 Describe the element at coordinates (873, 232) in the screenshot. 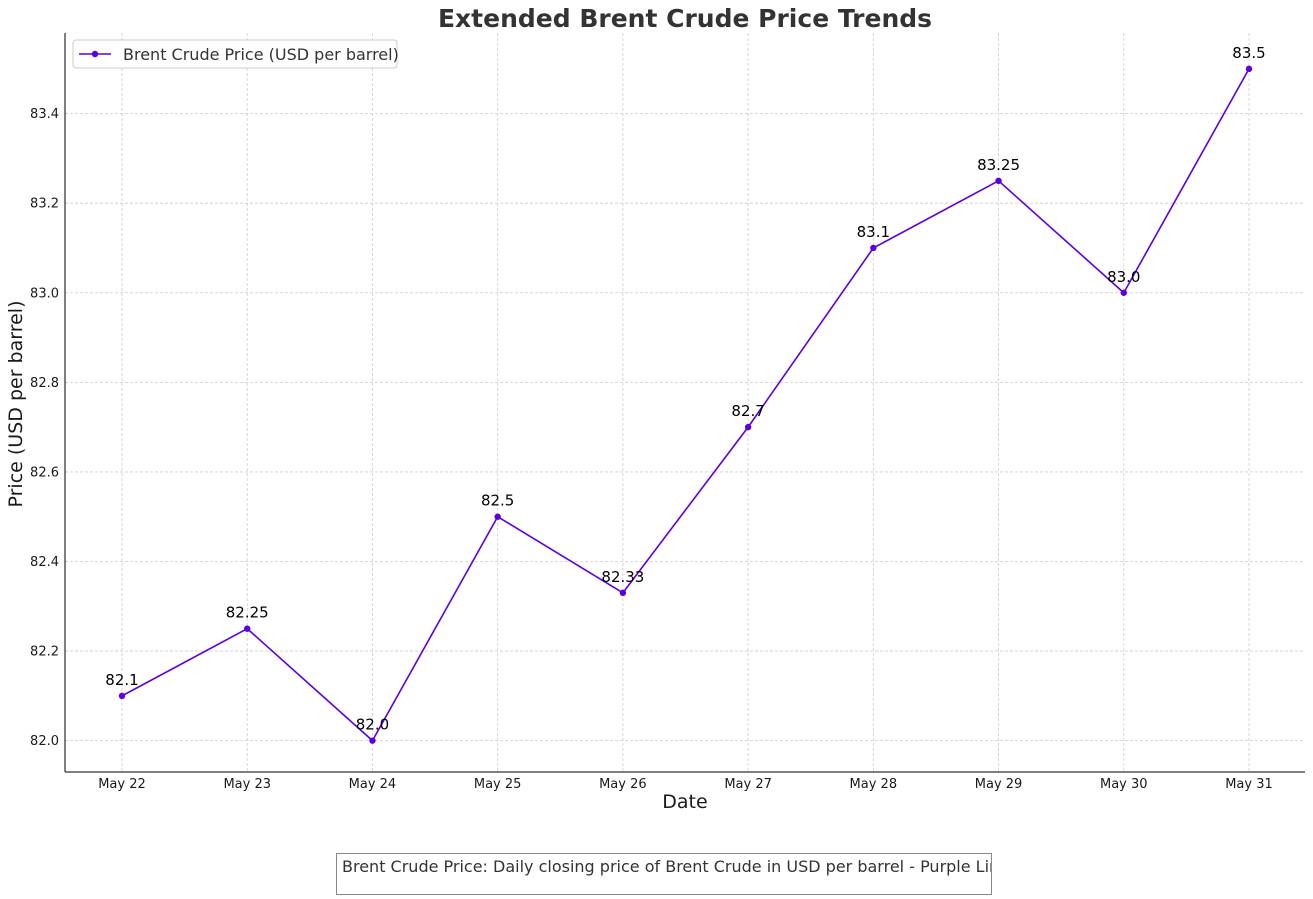

I see `data-label: 83.1` at that location.